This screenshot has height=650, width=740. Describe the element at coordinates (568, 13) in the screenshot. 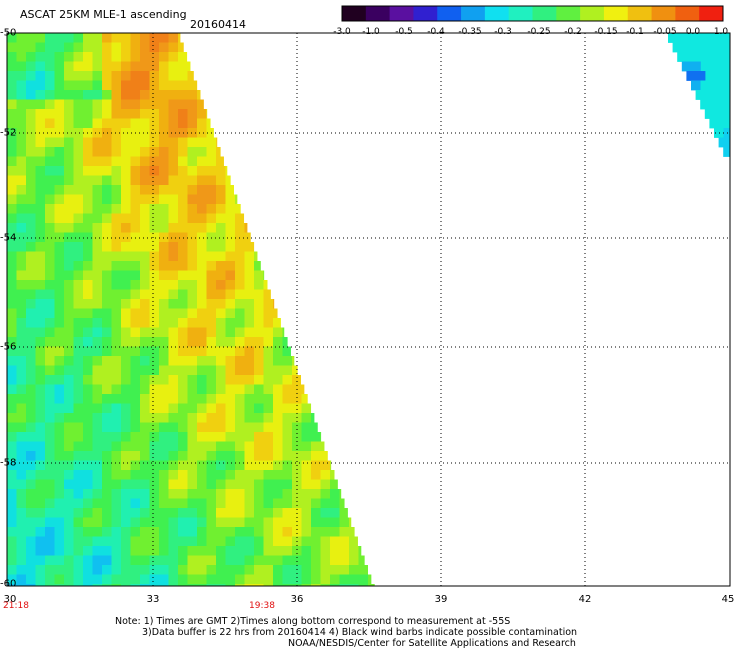

I see `colorbar-swatch` at that location.